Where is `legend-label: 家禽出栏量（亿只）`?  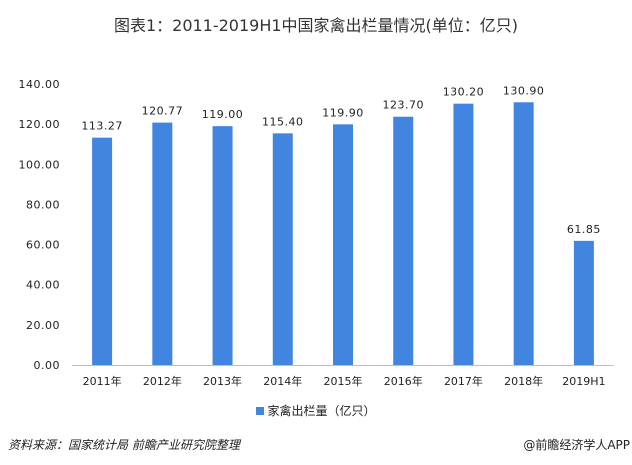
legend-label: 家禽出栏量（亿只） is located at coordinates (321, 411).